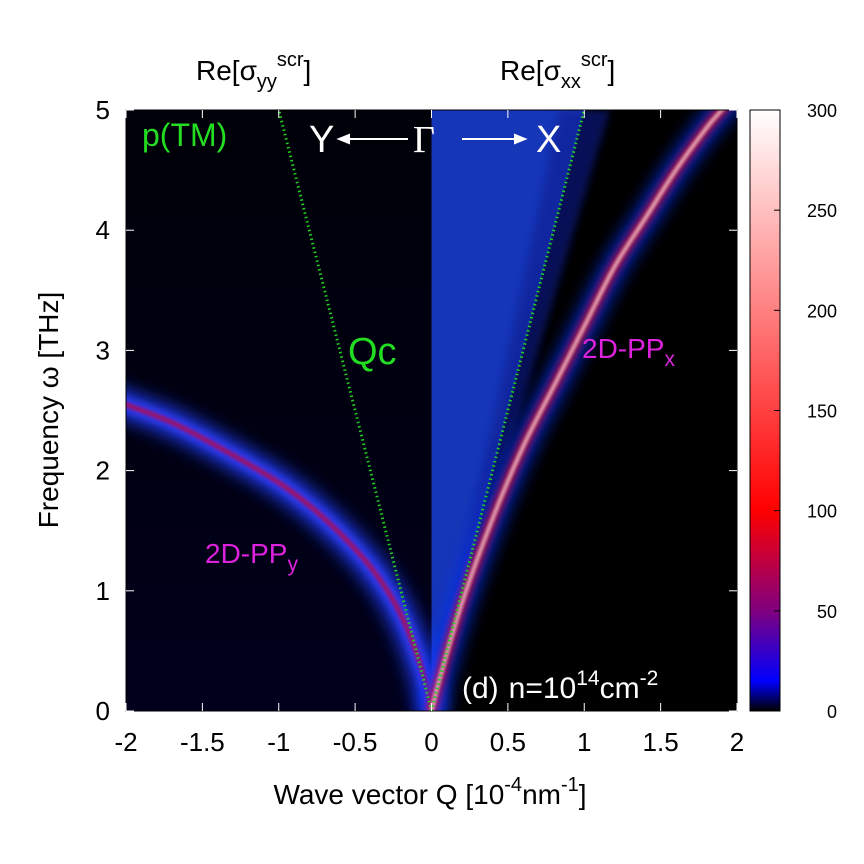 The height and width of the screenshot is (864, 864). Describe the element at coordinates (202, 742) in the screenshot. I see `x-tick-label: -1.5` at that location.